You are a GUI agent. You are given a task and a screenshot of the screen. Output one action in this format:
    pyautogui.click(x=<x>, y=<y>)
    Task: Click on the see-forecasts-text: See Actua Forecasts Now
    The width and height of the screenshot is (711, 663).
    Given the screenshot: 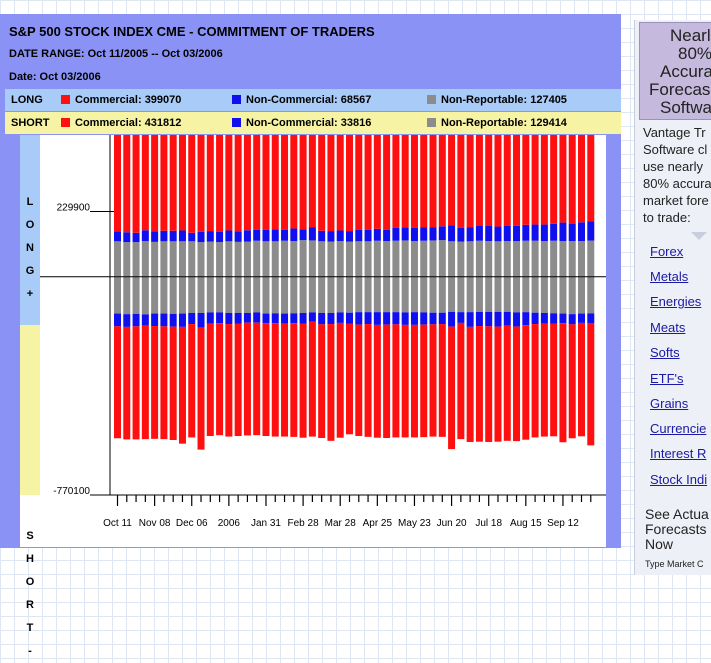 What is the action you would take?
    pyautogui.click(x=677, y=529)
    